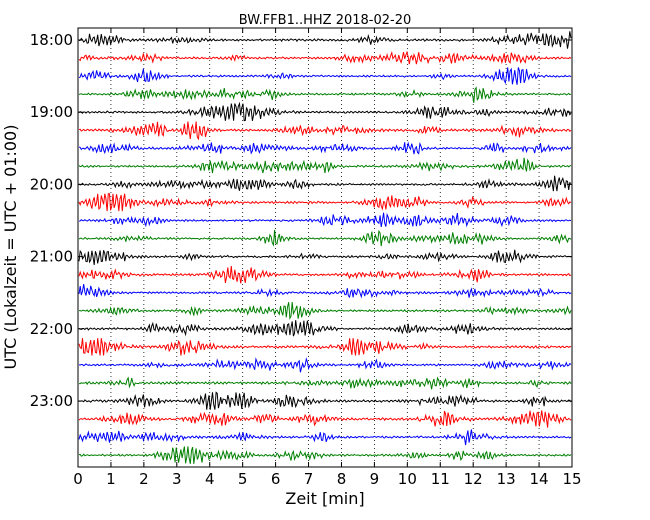  What do you see at coordinates (325, 131) in the screenshot?
I see `trace-1915` at bounding box center [325, 131].